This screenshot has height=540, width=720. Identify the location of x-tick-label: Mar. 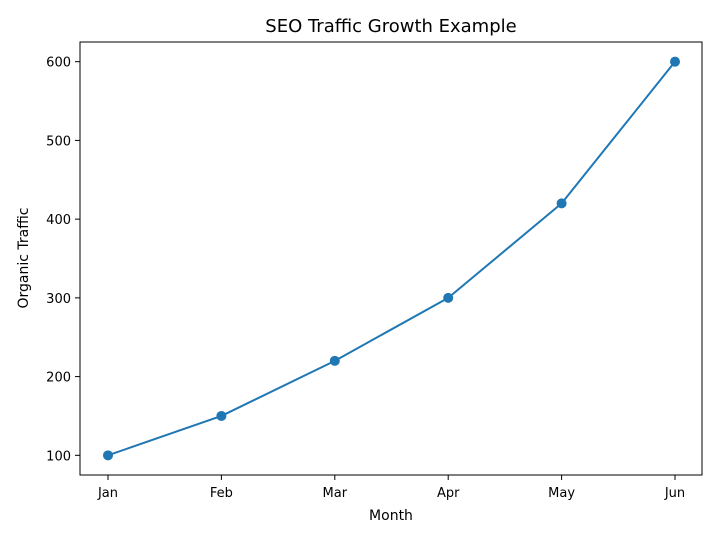
(335, 493).